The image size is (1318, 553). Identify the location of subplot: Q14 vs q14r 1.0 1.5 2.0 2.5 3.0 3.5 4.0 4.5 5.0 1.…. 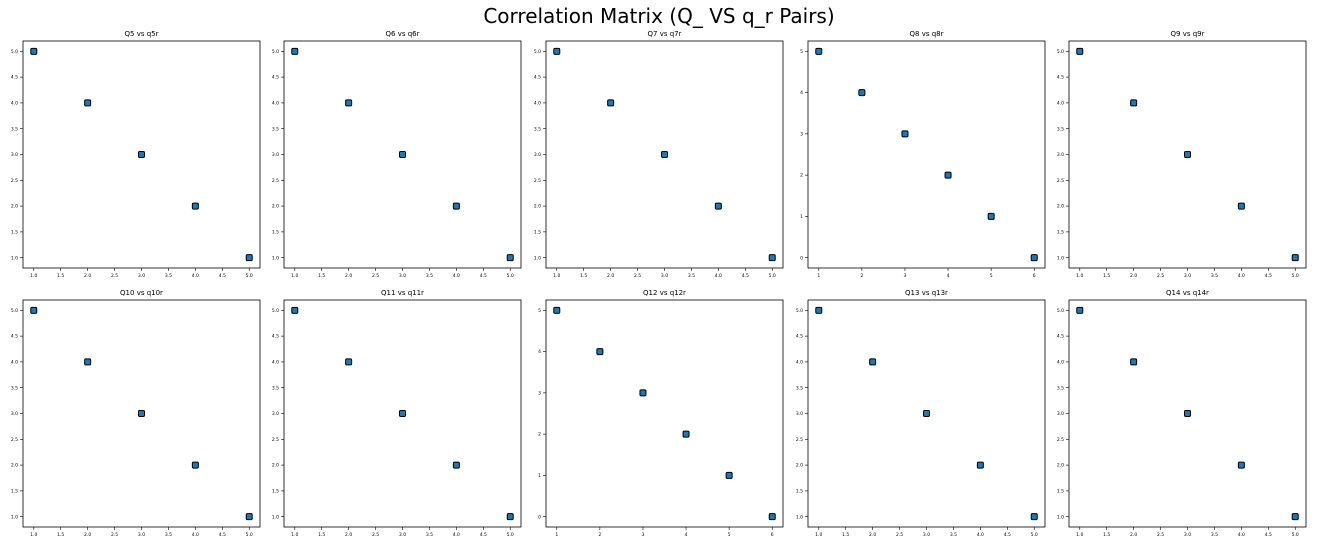
(1182, 413).